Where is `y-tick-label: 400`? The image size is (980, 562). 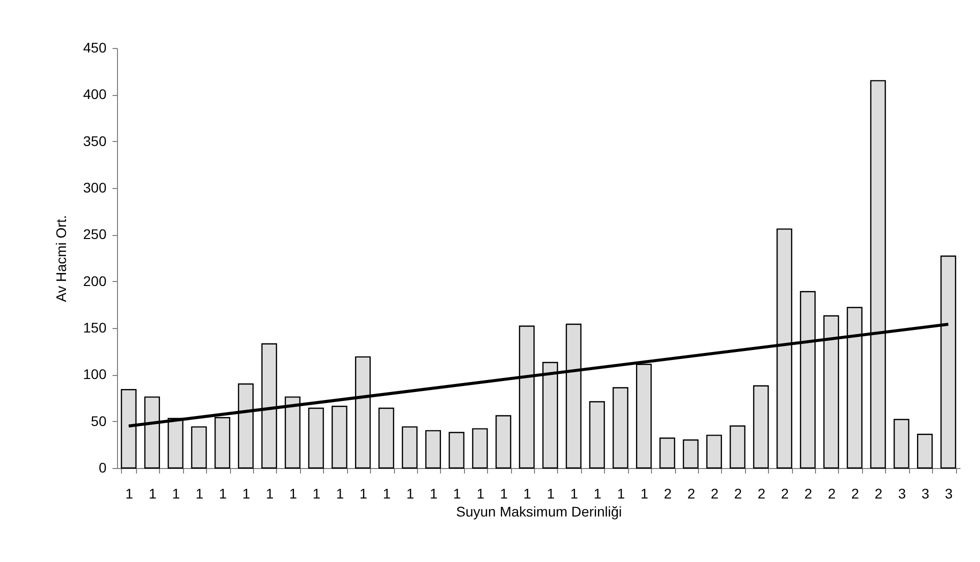 y-tick-label: 400 is located at coordinates (95, 94).